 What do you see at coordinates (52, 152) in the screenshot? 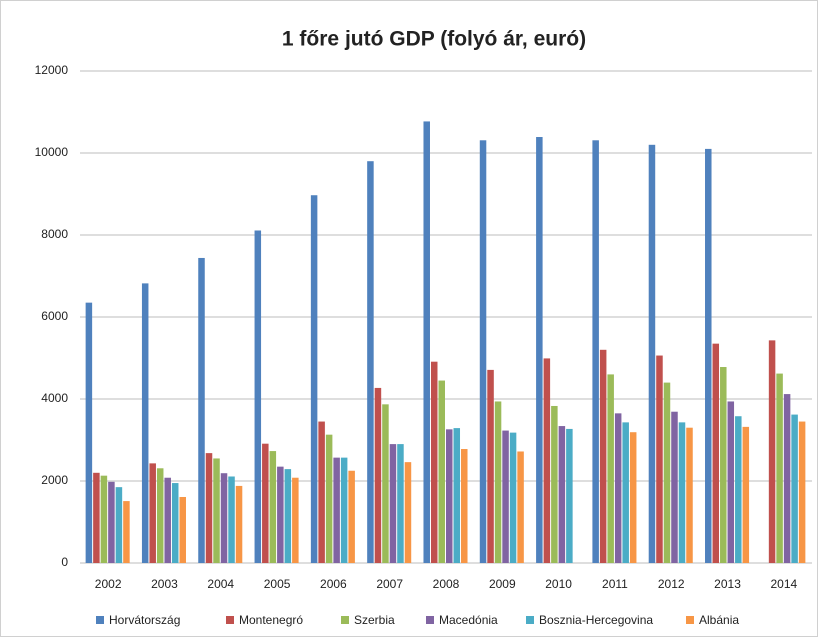
I see `y-tick-label: 10000` at bounding box center [52, 152].